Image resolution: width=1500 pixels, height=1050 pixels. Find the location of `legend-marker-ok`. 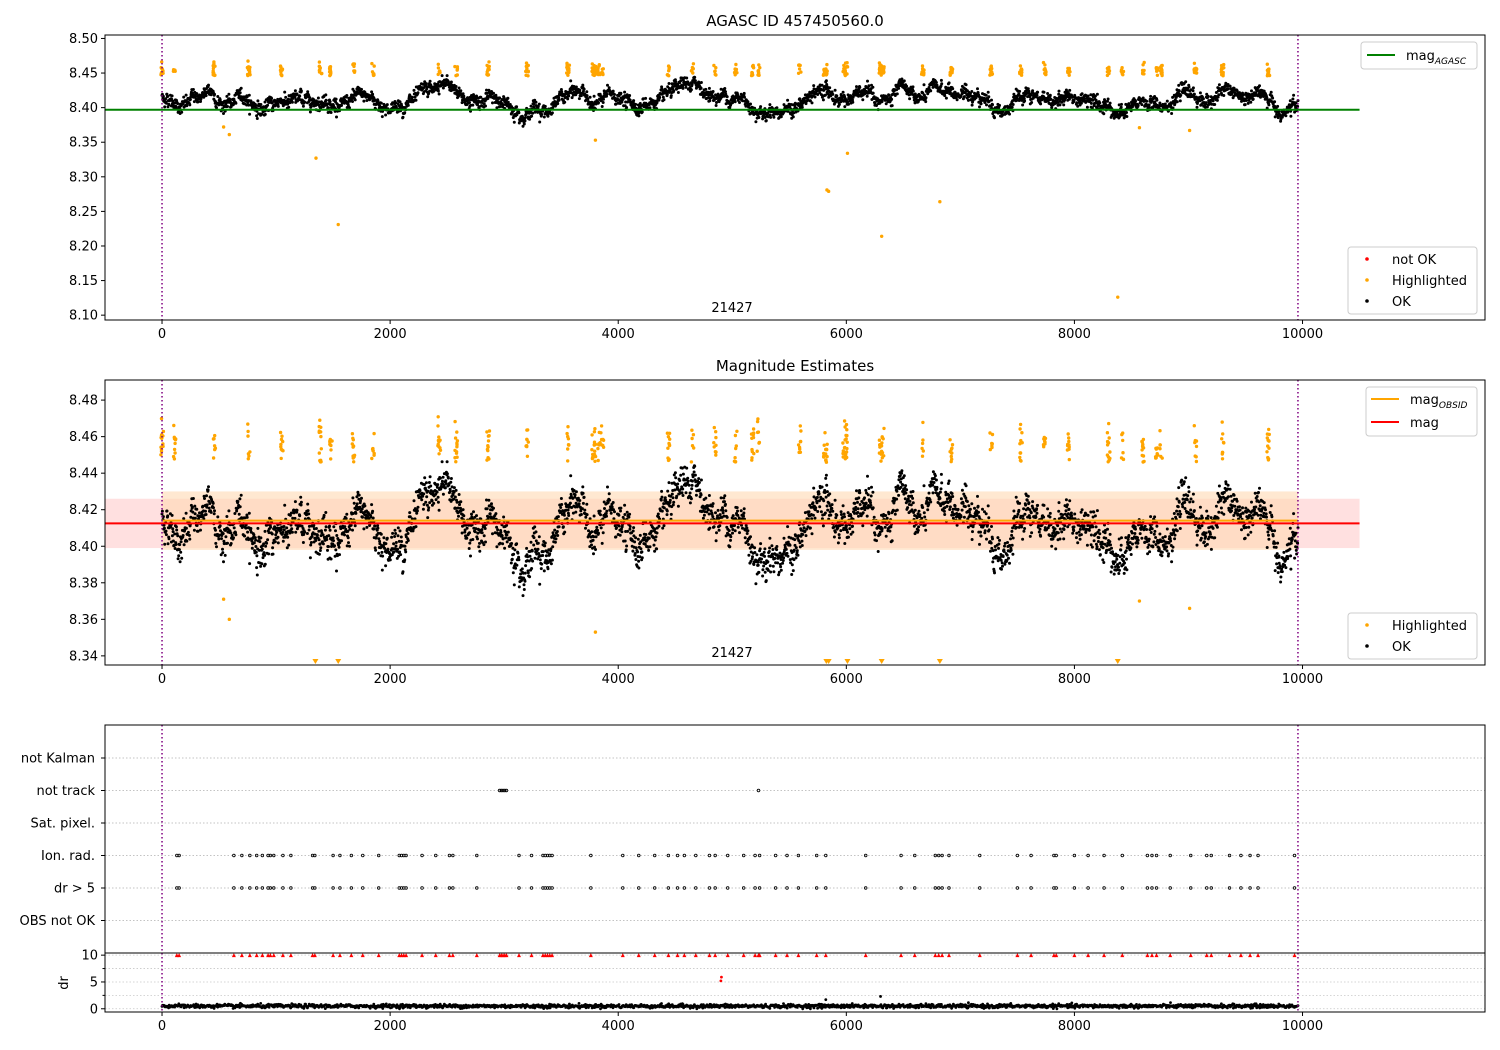

legend-marker-ok is located at coordinates (1367, 301).